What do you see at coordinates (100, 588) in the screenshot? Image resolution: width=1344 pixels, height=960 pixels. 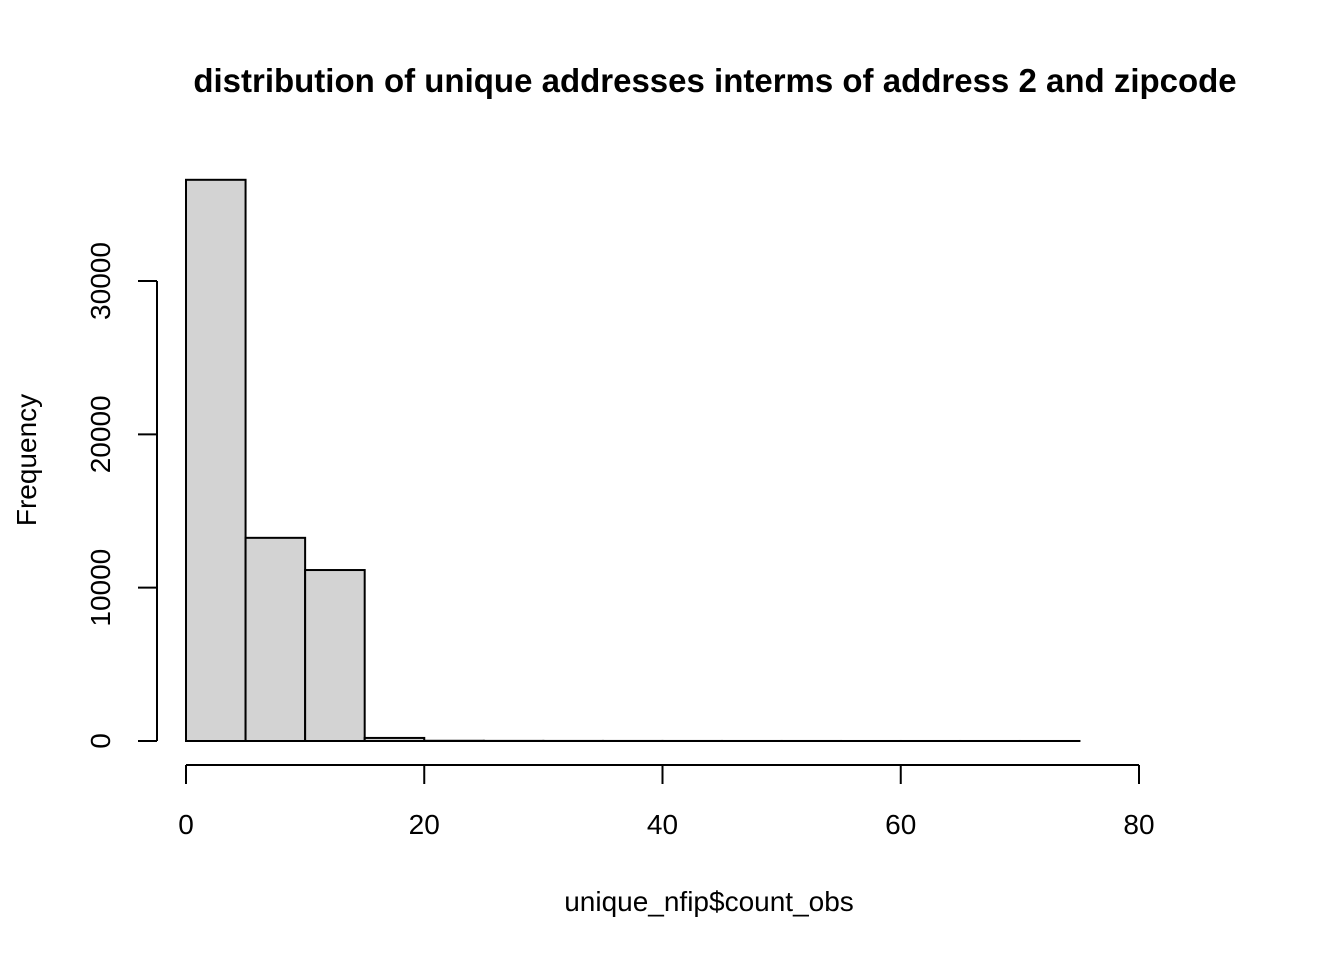 I see `y-tick-label-1: 10000` at bounding box center [100, 588].